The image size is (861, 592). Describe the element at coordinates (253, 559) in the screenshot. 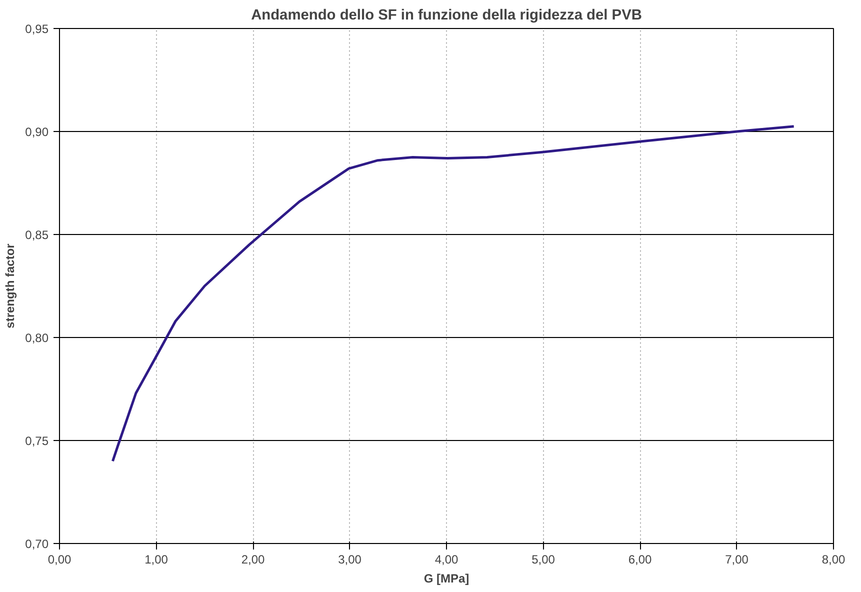

I see `x-tick-label: 2,00` at that location.